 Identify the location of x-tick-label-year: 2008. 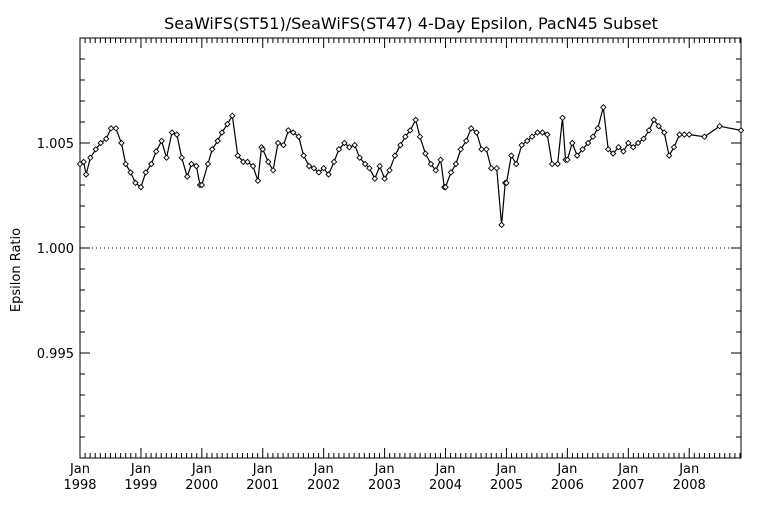
(689, 485).